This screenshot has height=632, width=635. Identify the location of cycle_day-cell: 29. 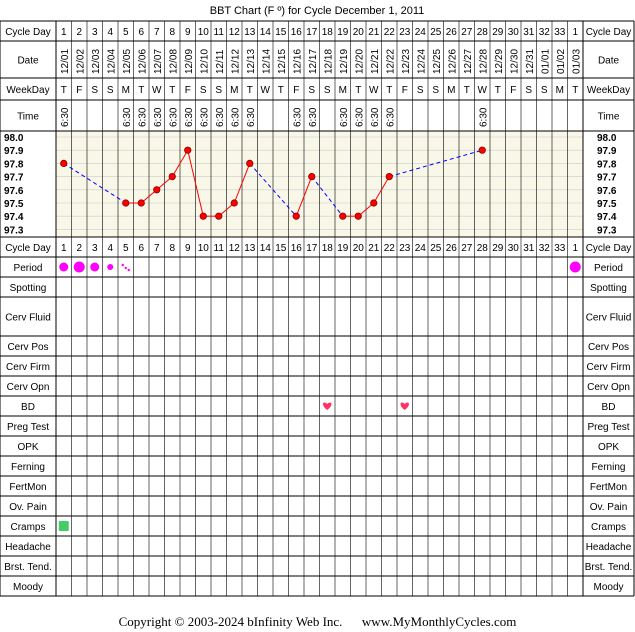
(498, 32).